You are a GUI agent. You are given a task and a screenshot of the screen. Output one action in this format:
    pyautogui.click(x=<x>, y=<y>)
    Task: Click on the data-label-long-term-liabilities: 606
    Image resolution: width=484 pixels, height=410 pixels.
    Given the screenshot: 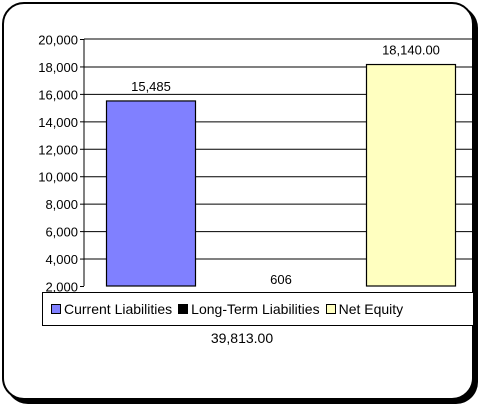 What is the action you would take?
    pyautogui.click(x=281, y=279)
    